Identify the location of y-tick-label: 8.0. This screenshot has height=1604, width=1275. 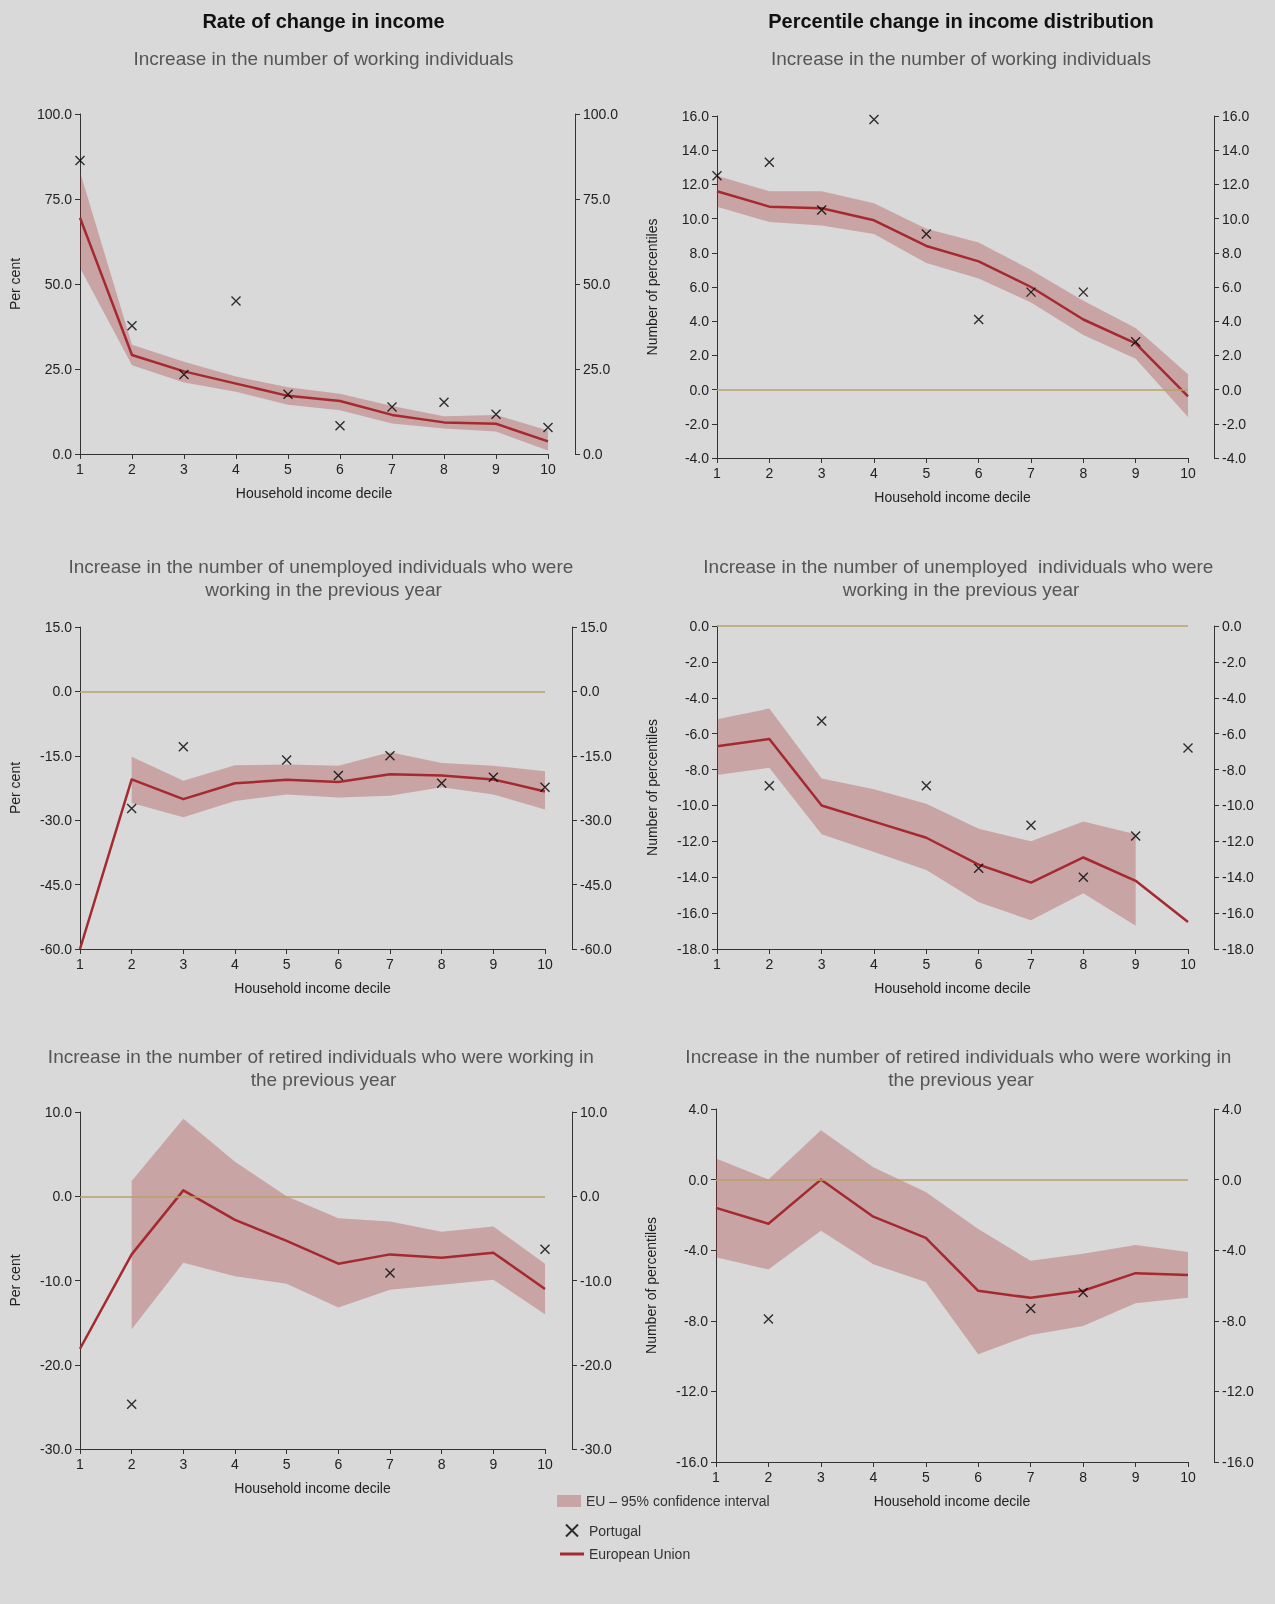
(699, 252).